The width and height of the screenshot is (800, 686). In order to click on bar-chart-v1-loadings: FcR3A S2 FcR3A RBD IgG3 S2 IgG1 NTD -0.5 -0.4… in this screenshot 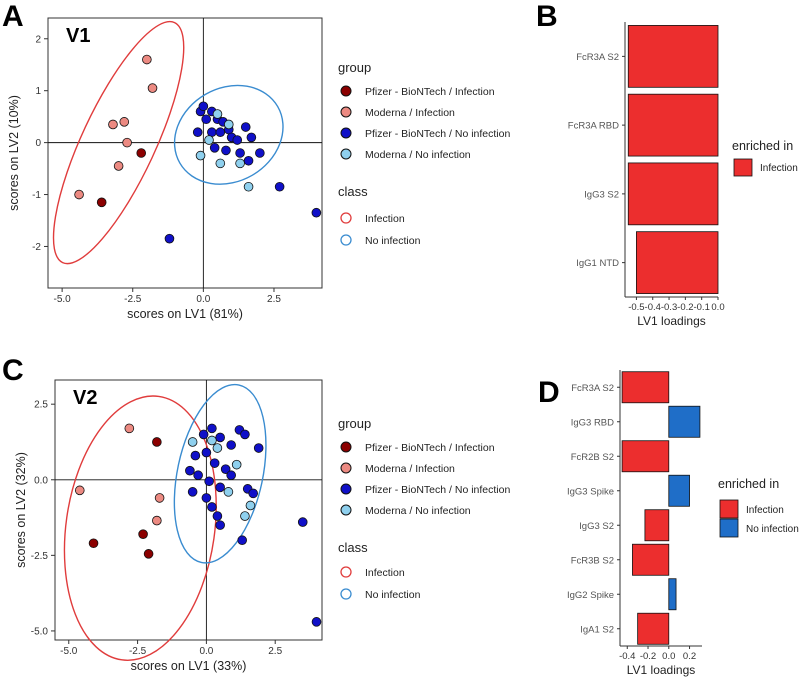, I will do `click(646, 175)`.